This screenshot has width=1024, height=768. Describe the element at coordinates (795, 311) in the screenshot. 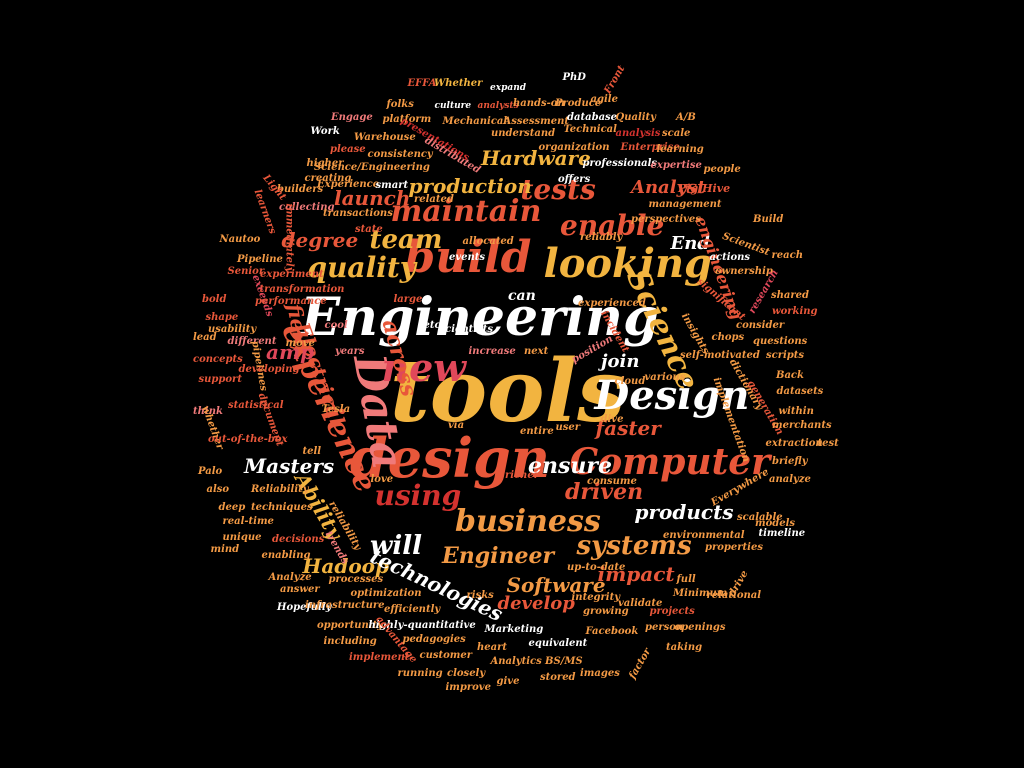

I see `word-116: working` at that location.